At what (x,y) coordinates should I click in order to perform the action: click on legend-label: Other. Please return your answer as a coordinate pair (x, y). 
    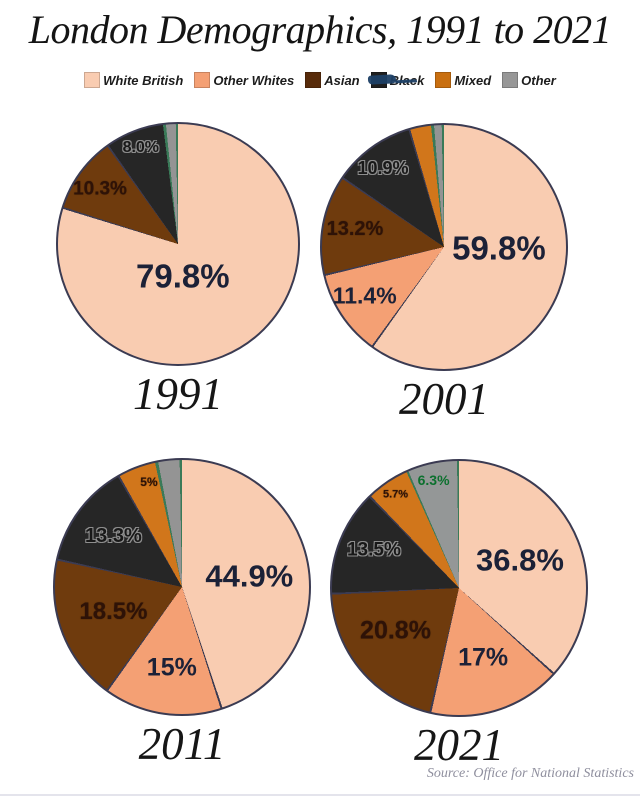
    Looking at the image, I should click on (538, 80).